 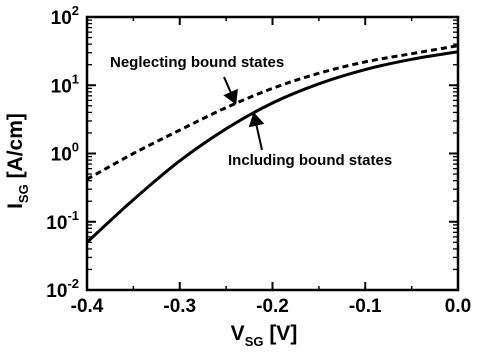 What do you see at coordinates (87, 306) in the screenshot?
I see `x-tick-label: -0.4` at bounding box center [87, 306].